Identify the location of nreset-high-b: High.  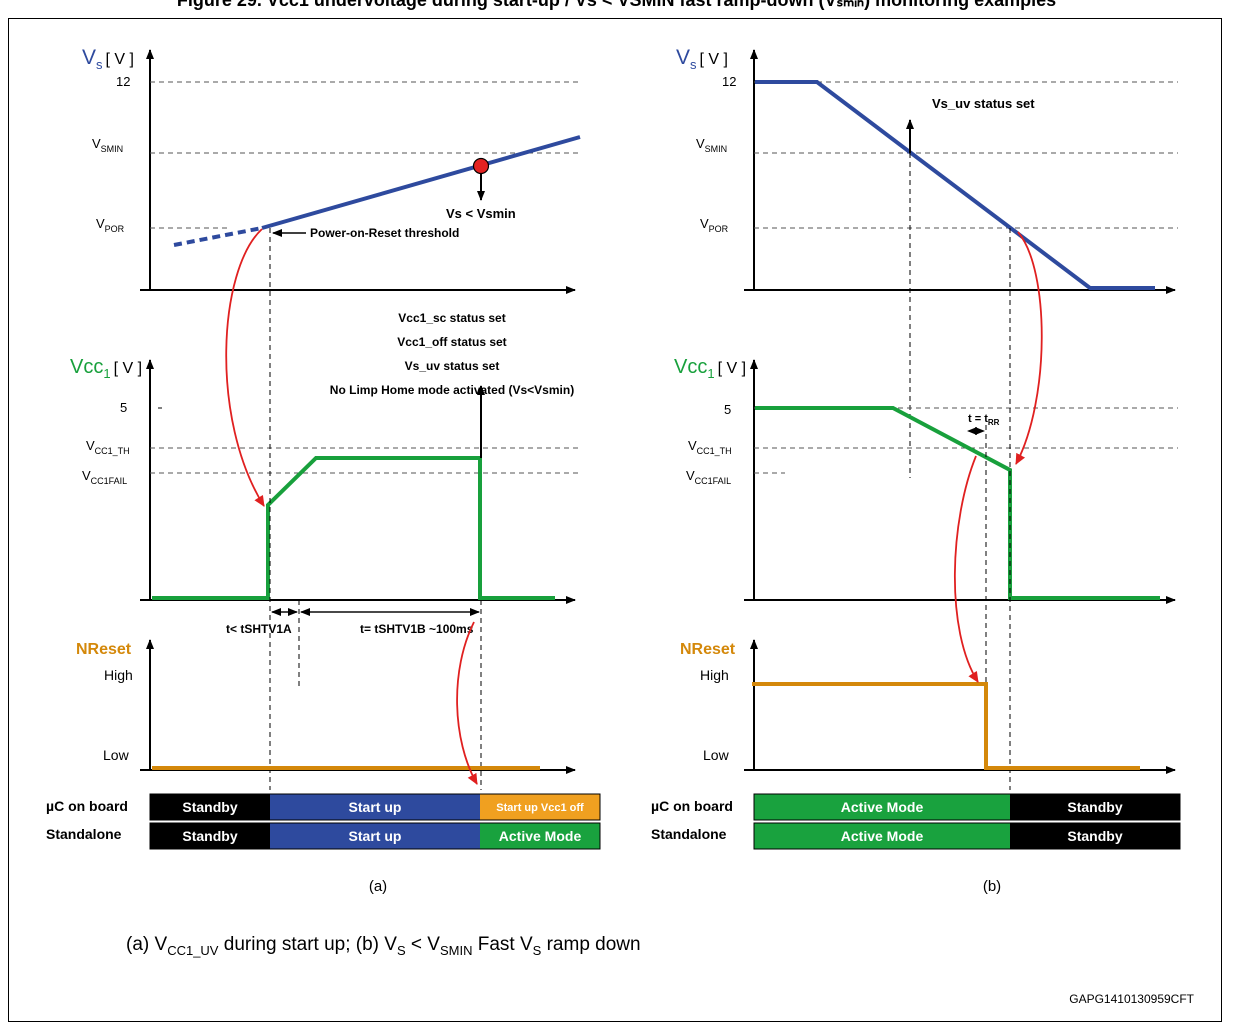
(714, 675).